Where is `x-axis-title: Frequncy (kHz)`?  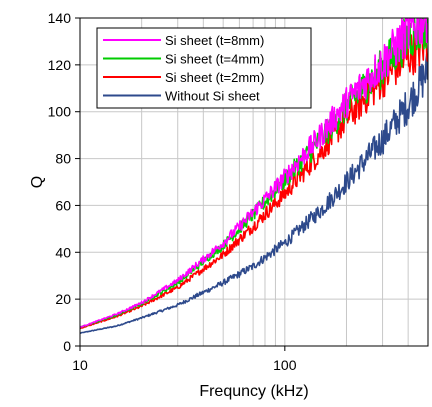 x-axis-title: Frequncy (kHz) is located at coordinates (253, 391).